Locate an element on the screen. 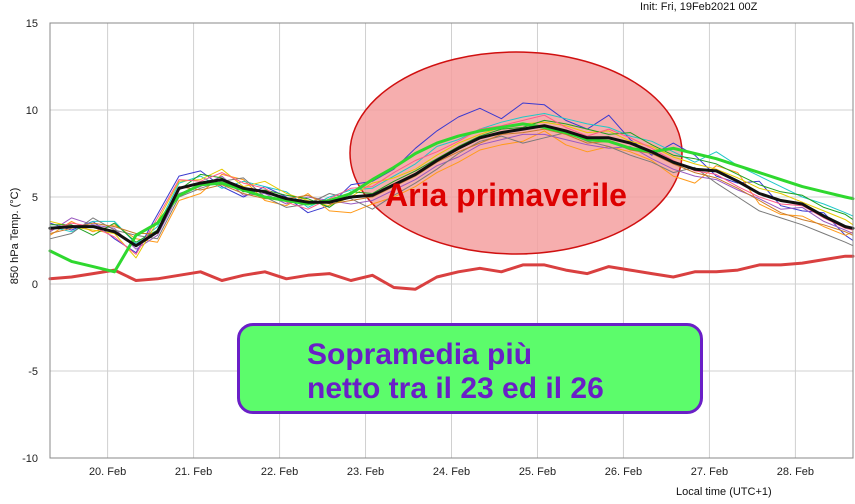 The height and width of the screenshot is (504, 855). y-tick-label: 0 is located at coordinates (35, 285).